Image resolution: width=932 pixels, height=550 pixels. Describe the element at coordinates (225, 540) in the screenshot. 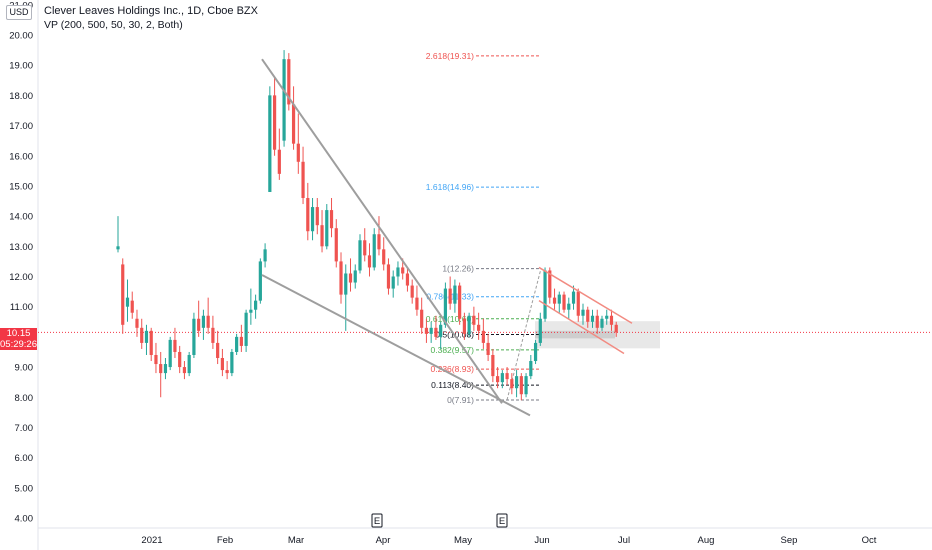

I see `x-tick-label: Feb` at that location.